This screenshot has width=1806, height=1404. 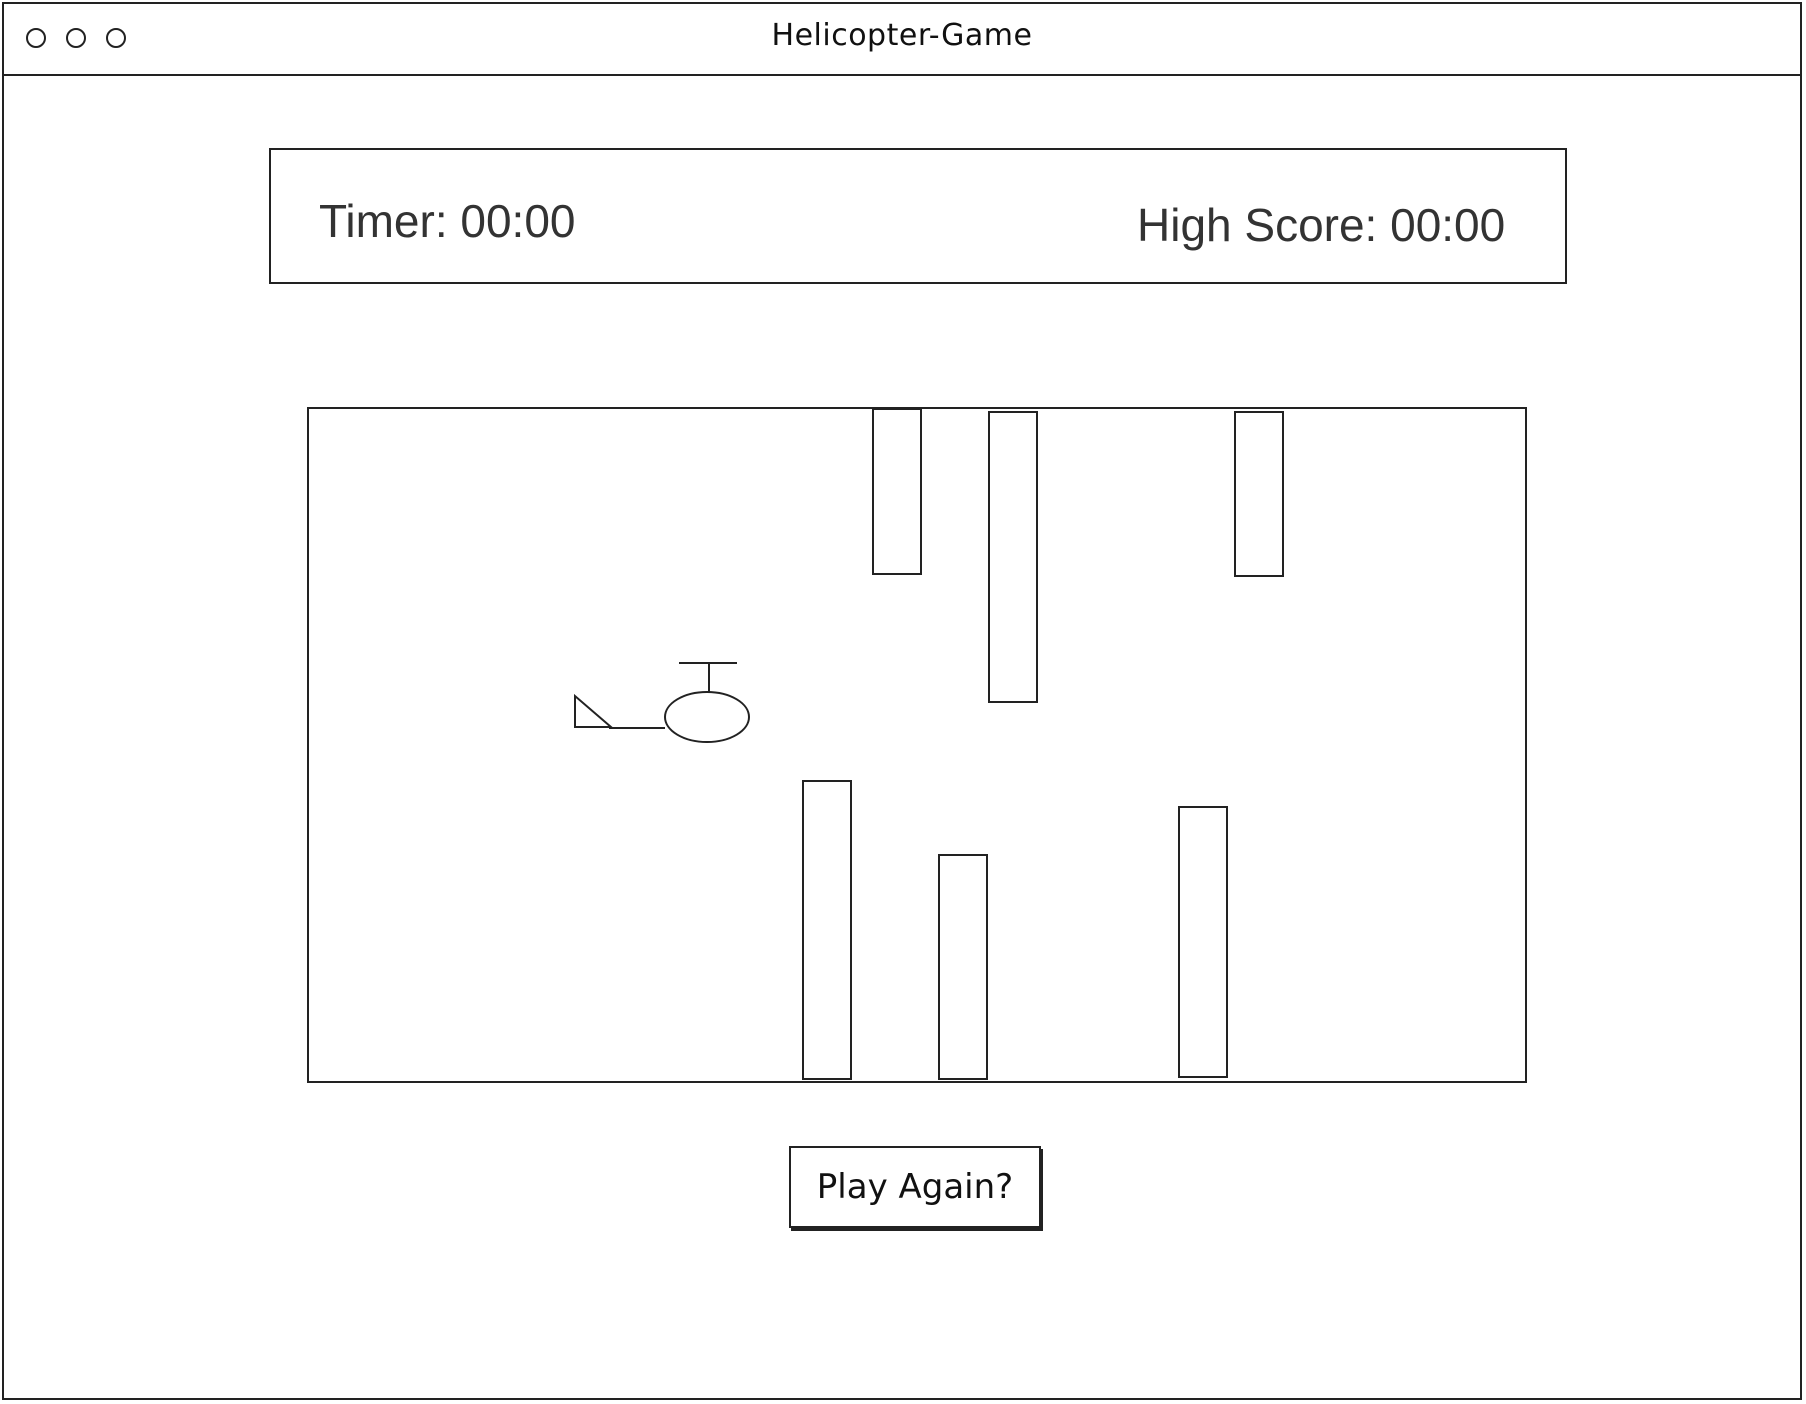 I want to click on timer-label: Timer: 00:00, so click(x=447, y=221).